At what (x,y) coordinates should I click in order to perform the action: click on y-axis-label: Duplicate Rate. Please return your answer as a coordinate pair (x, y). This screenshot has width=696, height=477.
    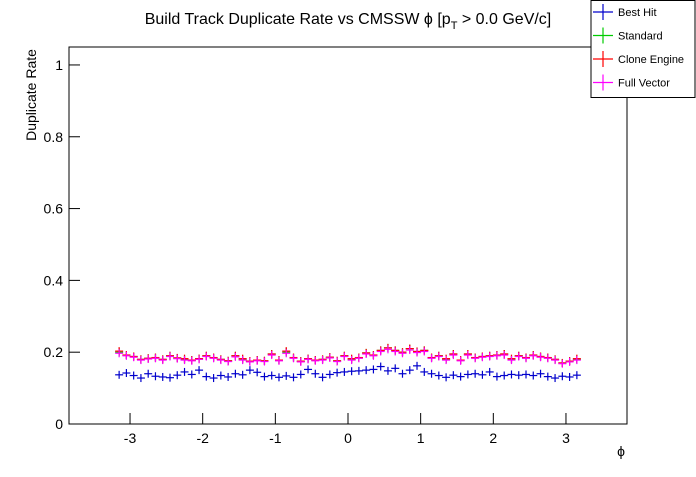
    Looking at the image, I should click on (31, 95).